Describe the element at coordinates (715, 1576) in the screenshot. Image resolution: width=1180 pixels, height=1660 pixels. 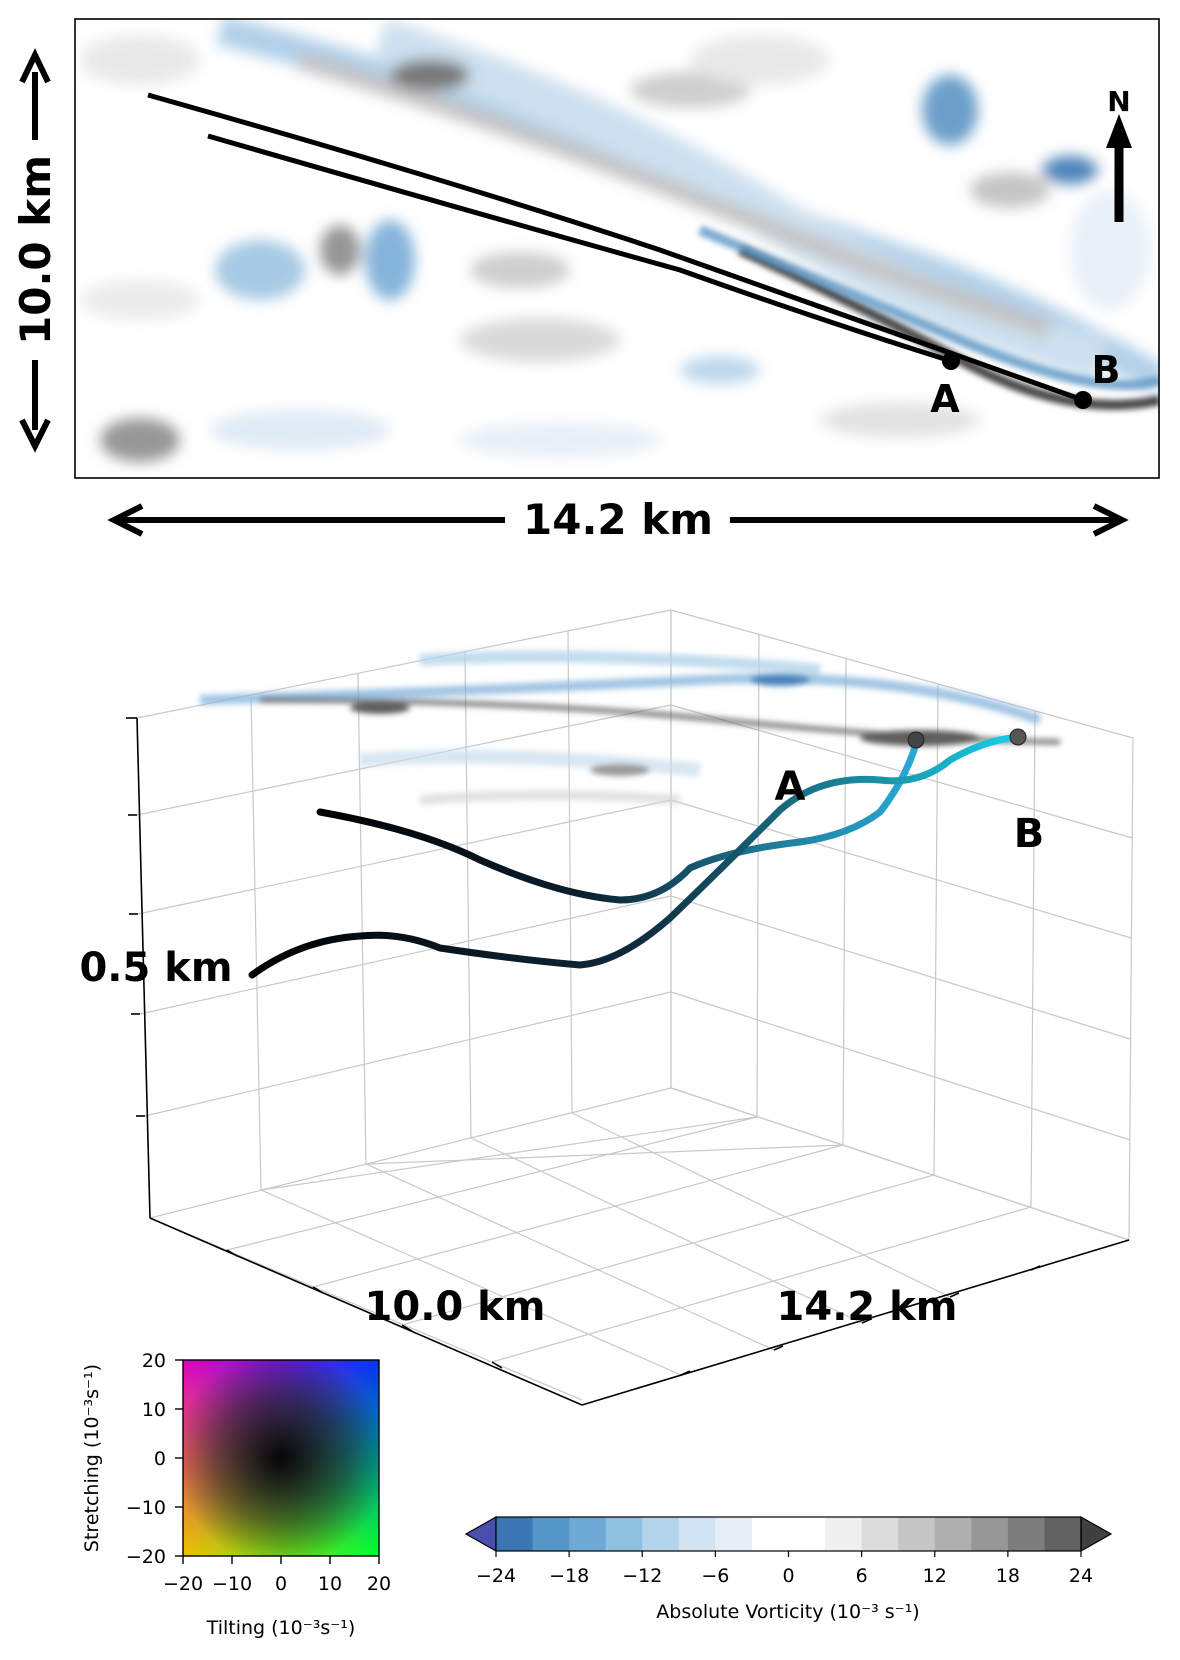
I see `colorbar-tick-label: −6` at that location.